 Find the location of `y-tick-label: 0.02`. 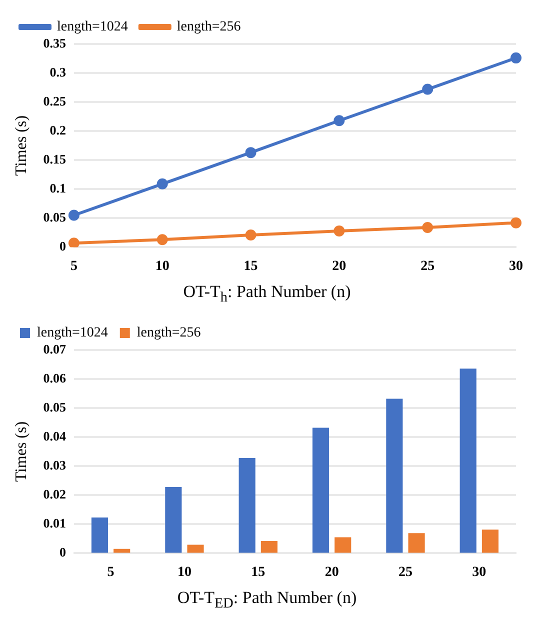

y-tick-label: 0.02 is located at coordinates (54, 494).